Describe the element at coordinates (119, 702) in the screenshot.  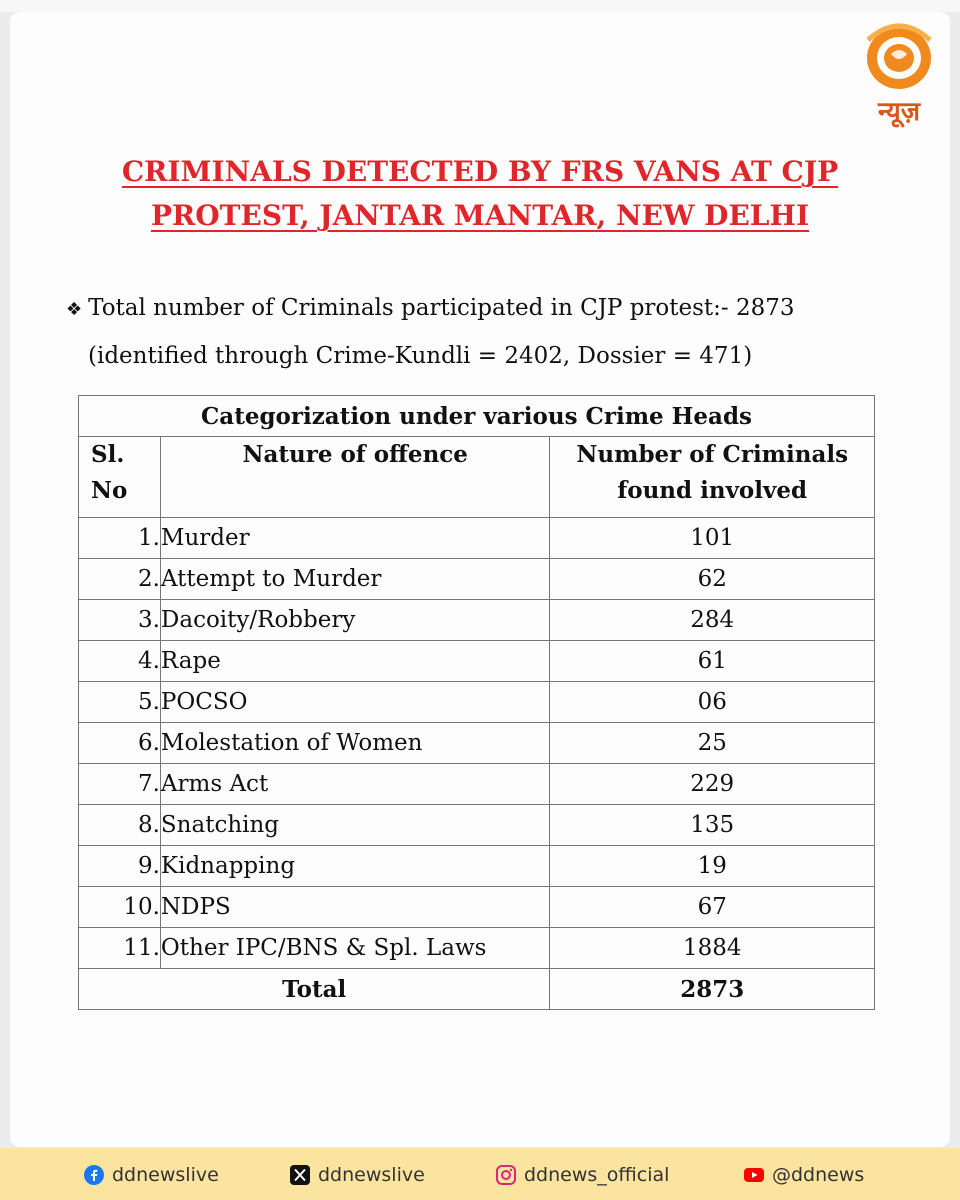
I see `row-sl: 5.` at that location.